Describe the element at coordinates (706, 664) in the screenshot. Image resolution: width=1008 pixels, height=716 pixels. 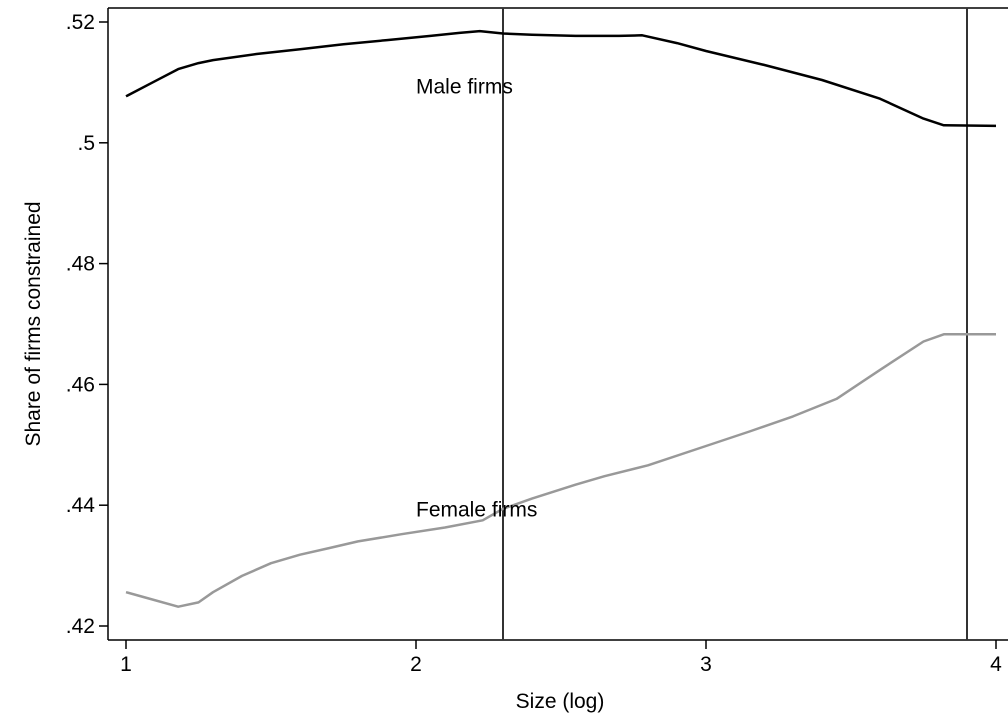
I see `x-tick-label: 3` at that location.